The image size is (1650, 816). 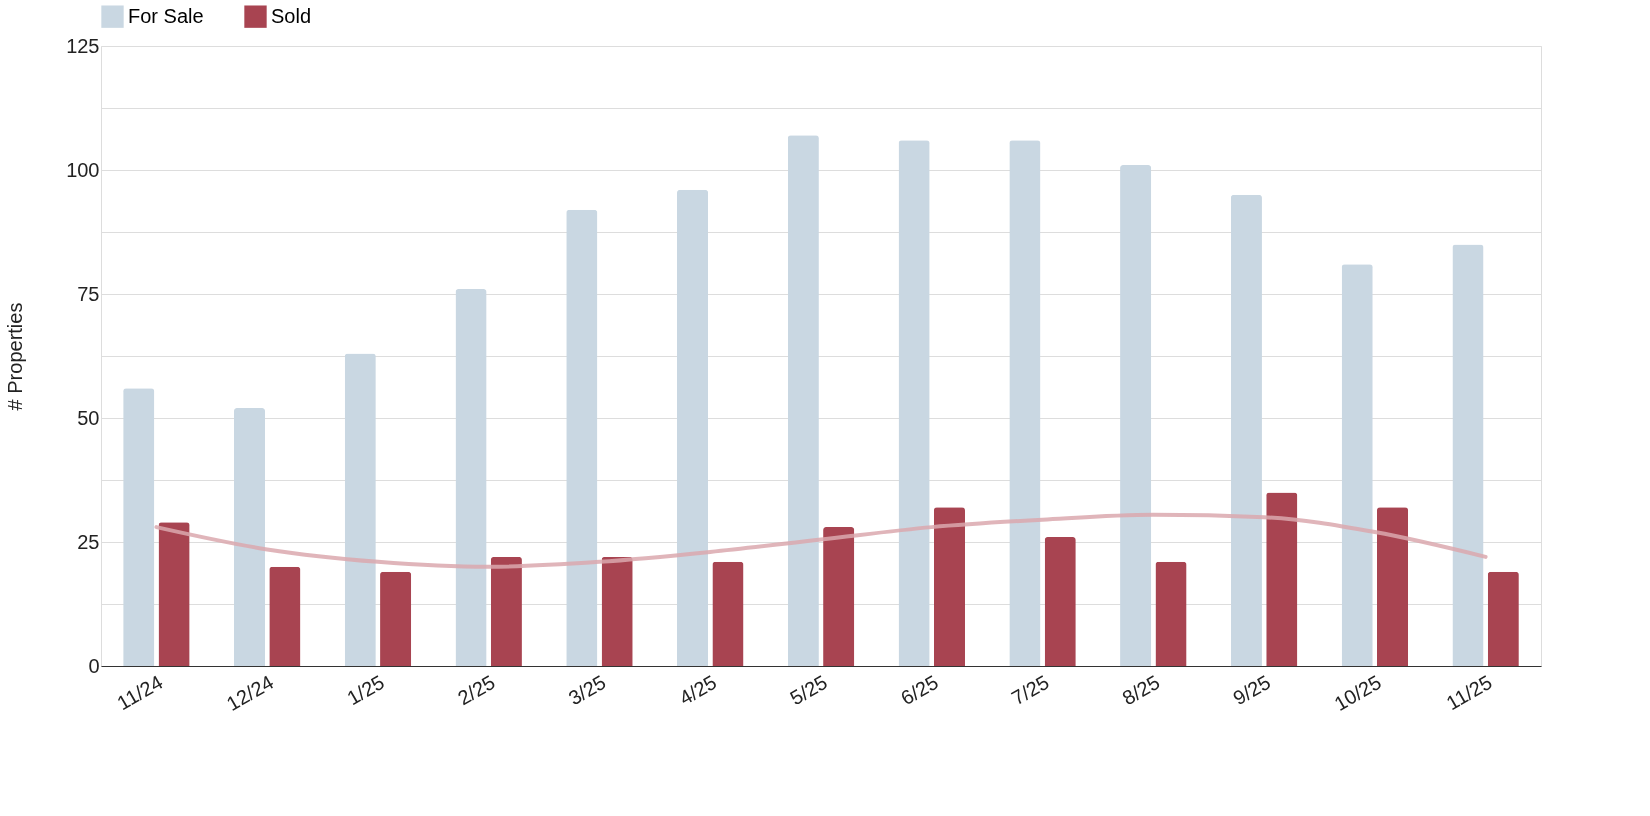 I want to click on x-tick-label: 3/25, so click(x=587, y=690).